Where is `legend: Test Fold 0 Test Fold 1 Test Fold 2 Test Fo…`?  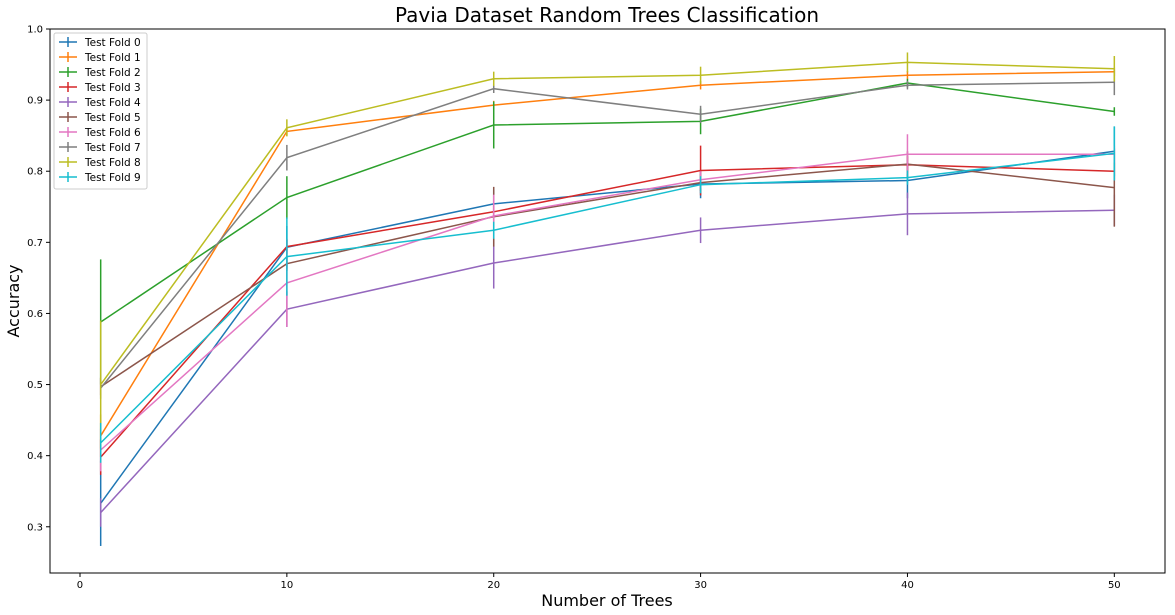
legend: Test Fold 0 Test Fold 1 Test Fold 2 Test Fo… is located at coordinates (100, 111).